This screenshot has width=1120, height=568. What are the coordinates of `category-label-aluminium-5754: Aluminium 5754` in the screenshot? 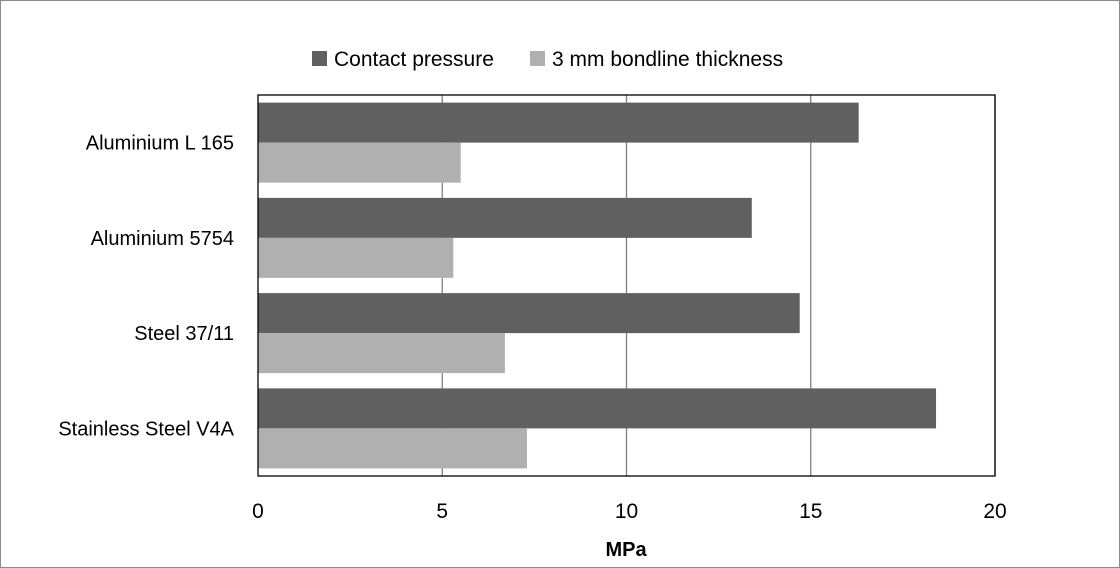 It's located at (162, 239).